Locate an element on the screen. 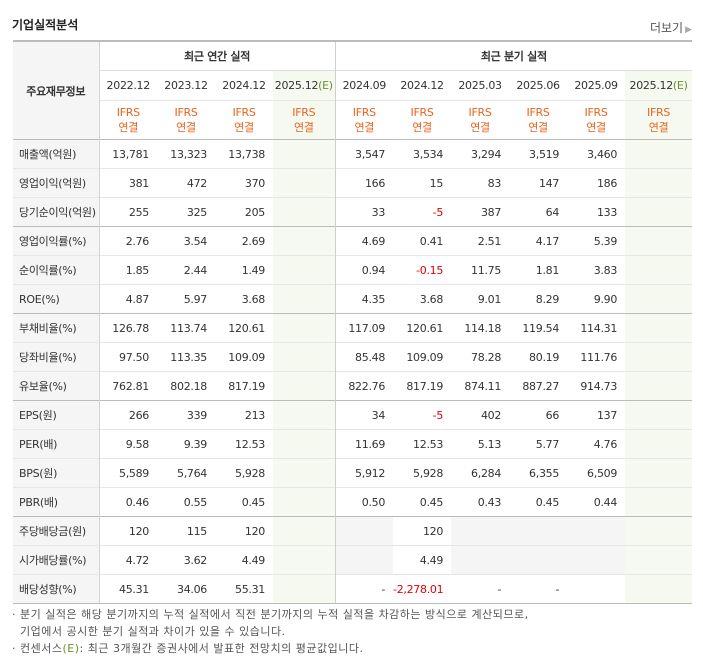 The height and width of the screenshot is (661, 703). table-row: 영업이익(억원) 381 472 370 166 15 83 147 186 is located at coordinates (353, 183).